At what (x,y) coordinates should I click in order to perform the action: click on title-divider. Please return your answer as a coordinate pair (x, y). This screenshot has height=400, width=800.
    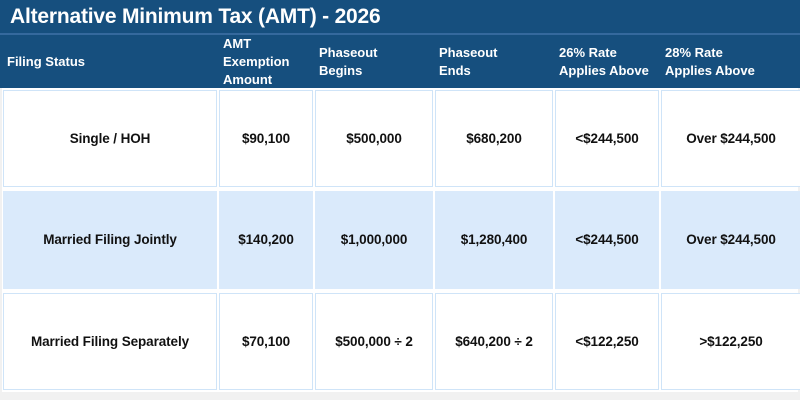
    Looking at the image, I should click on (400, 34).